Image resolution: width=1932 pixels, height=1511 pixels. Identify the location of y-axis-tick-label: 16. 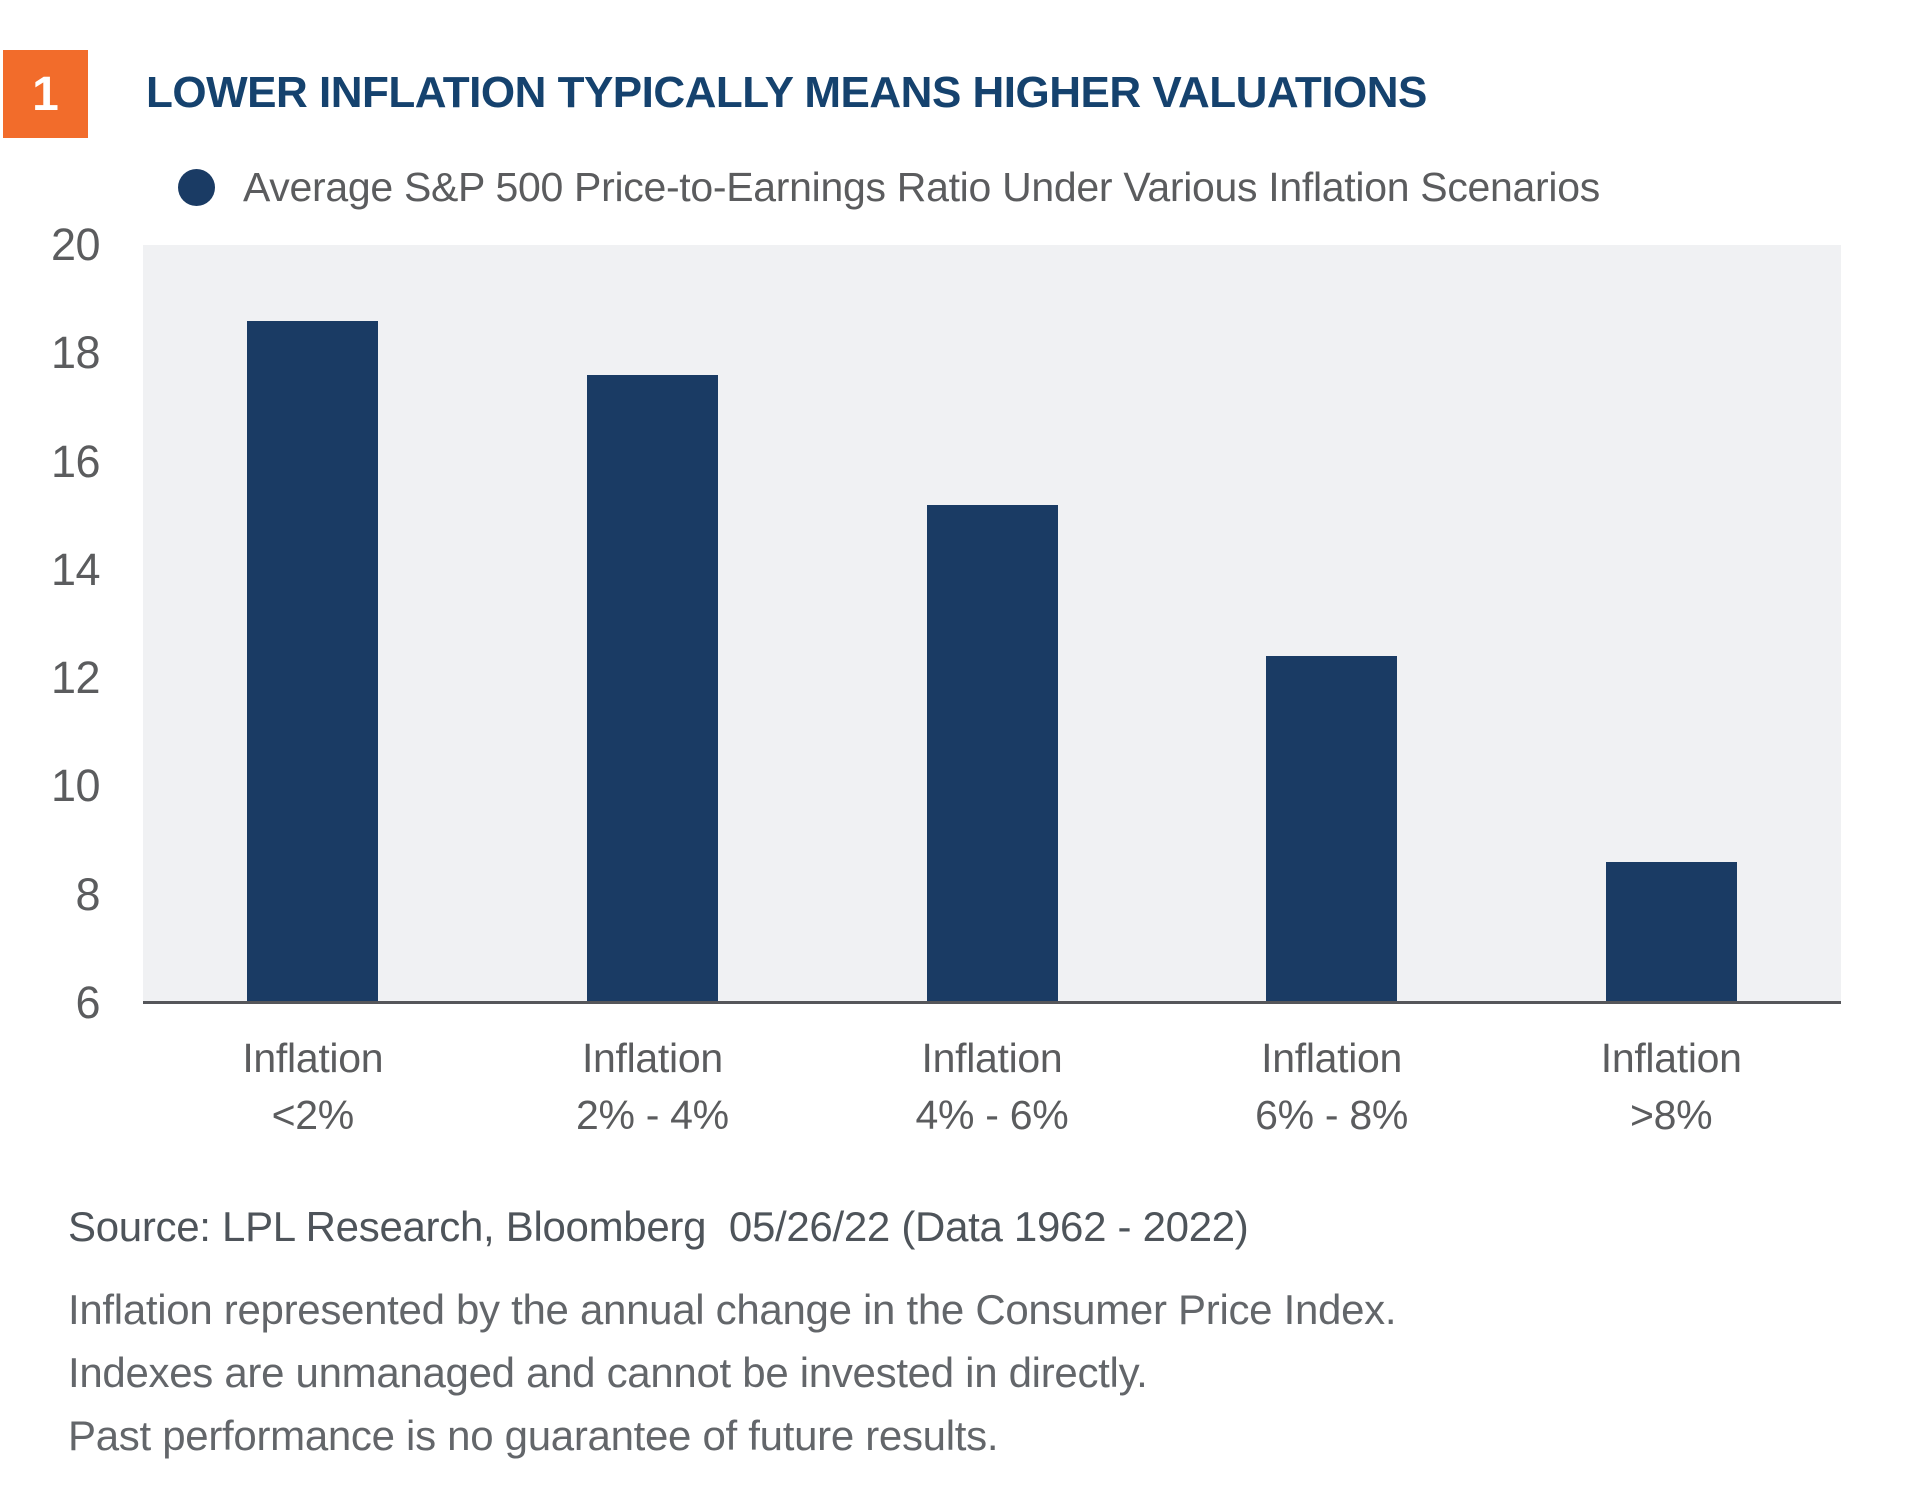
(75, 461).